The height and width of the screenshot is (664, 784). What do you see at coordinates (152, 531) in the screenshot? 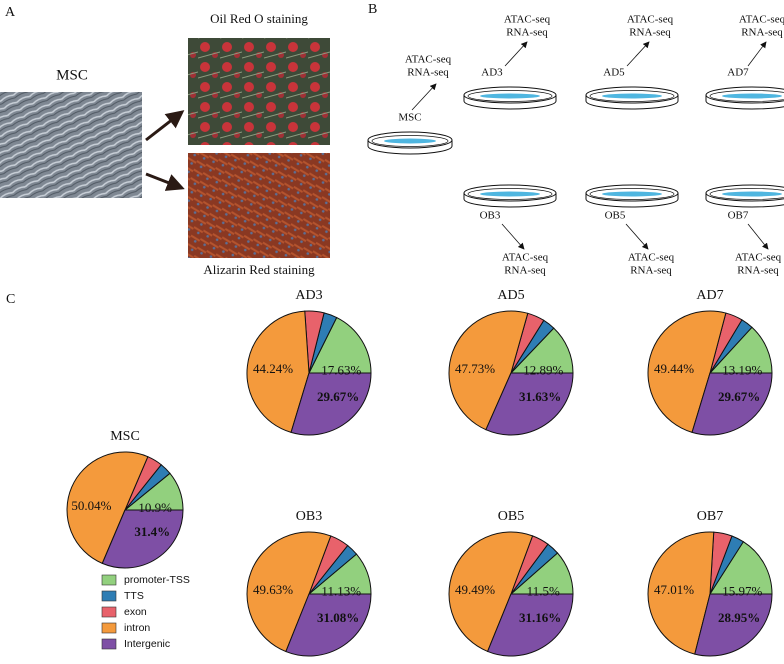
I see `value-label: 31.4%` at bounding box center [152, 531].